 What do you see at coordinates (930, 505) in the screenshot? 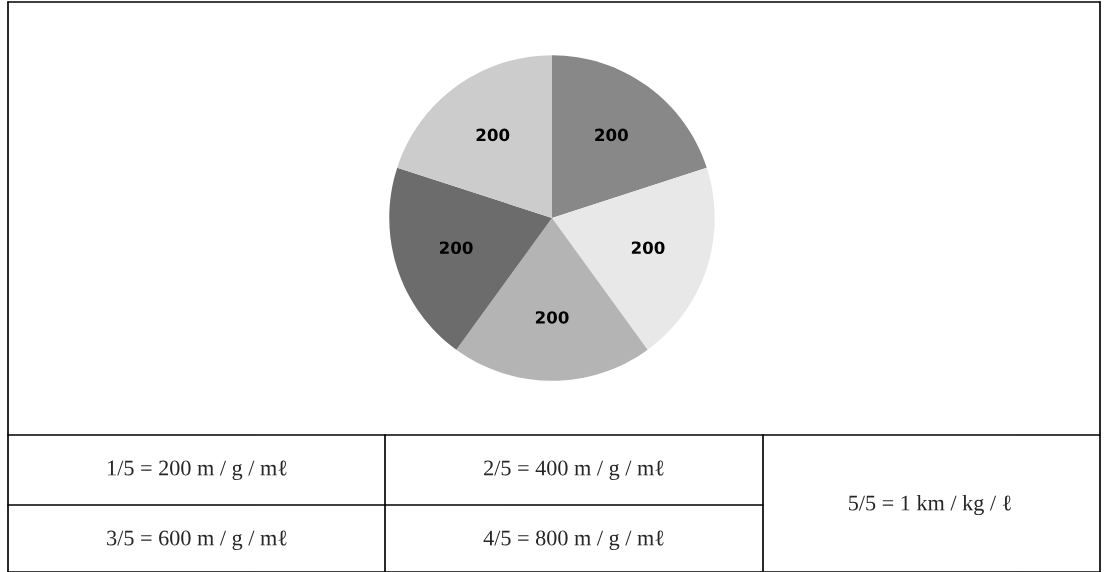
I see `text: 5/5 = 1 km / kg / ℓ` at bounding box center [930, 505].